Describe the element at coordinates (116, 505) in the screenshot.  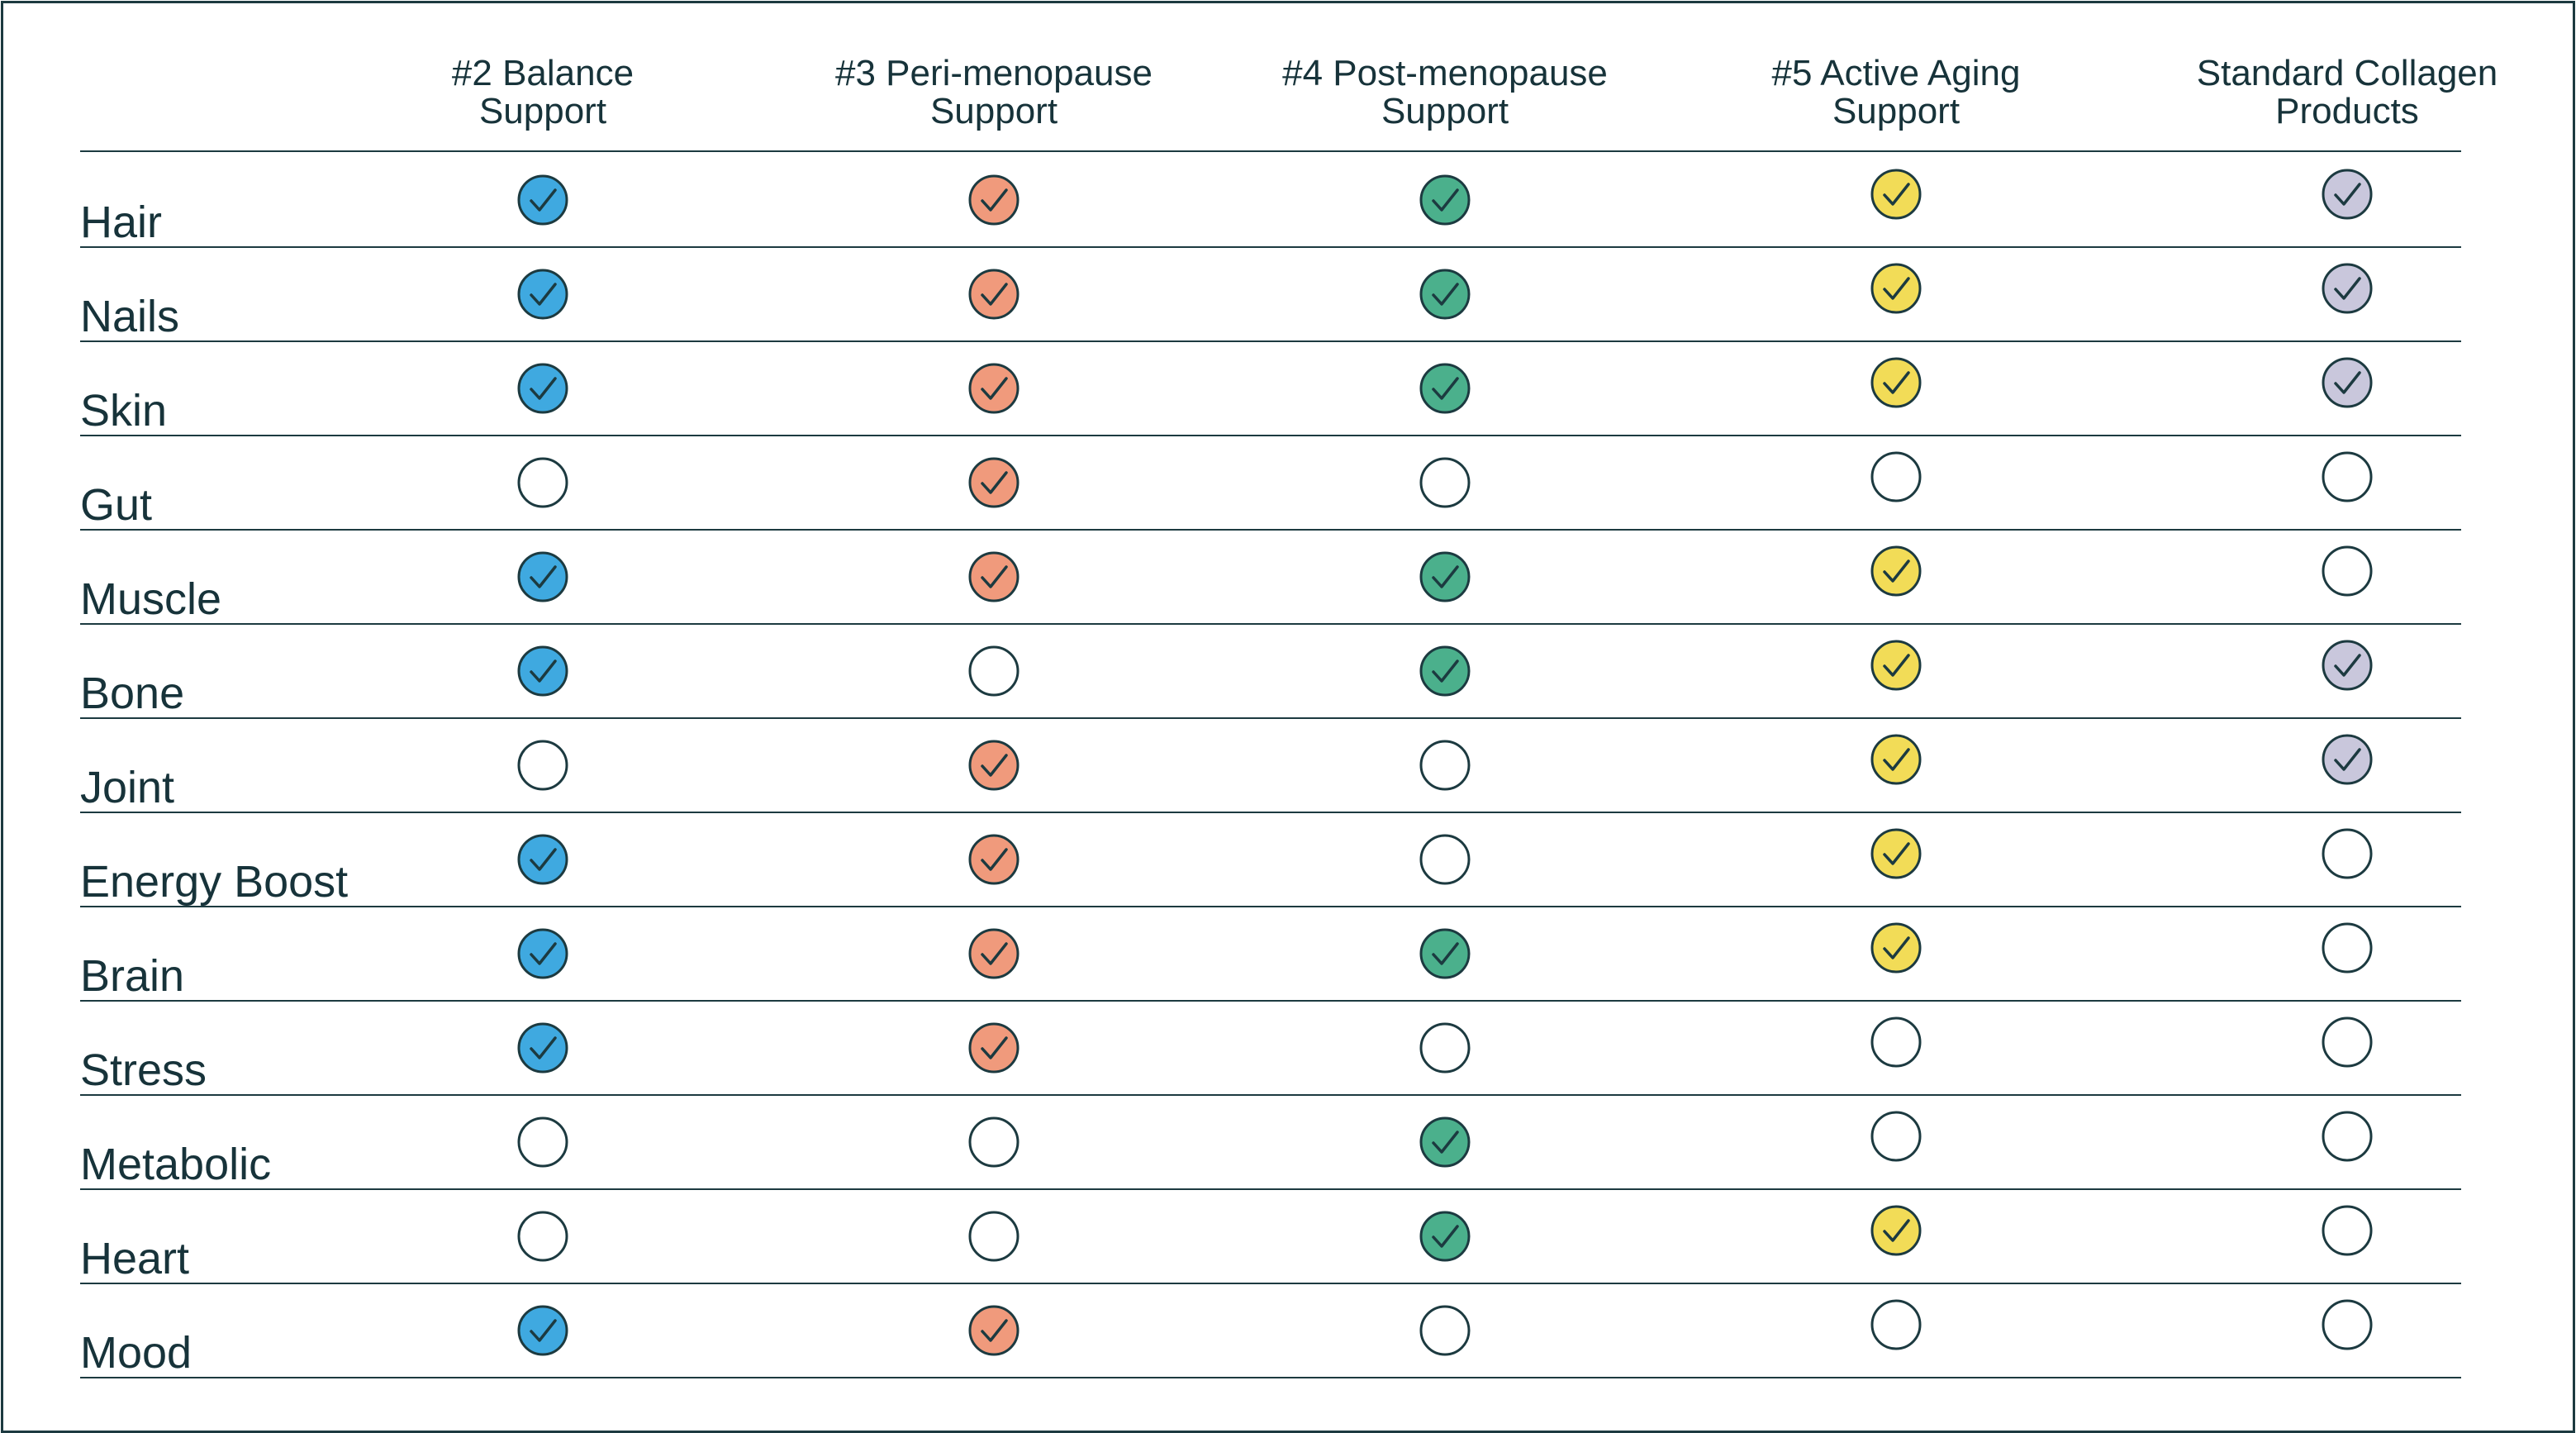
I see `row-label: Gut` at that location.